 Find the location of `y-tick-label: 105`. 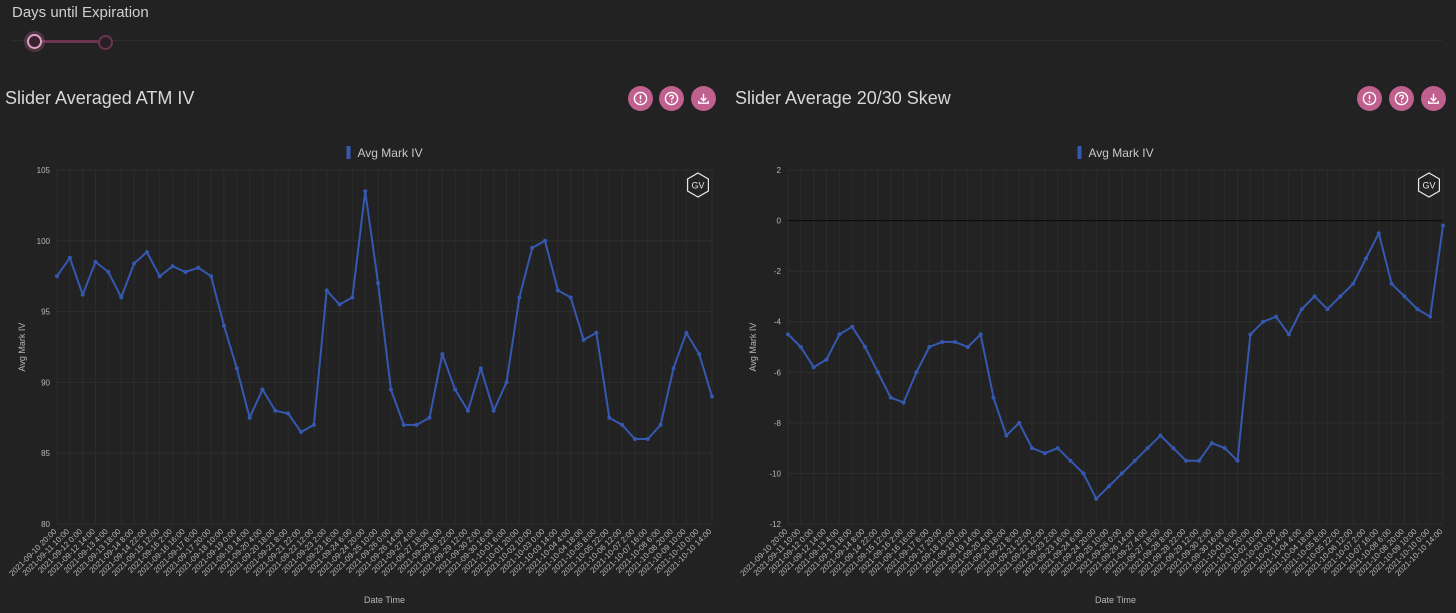

y-tick-label: 105 is located at coordinates (44, 170).